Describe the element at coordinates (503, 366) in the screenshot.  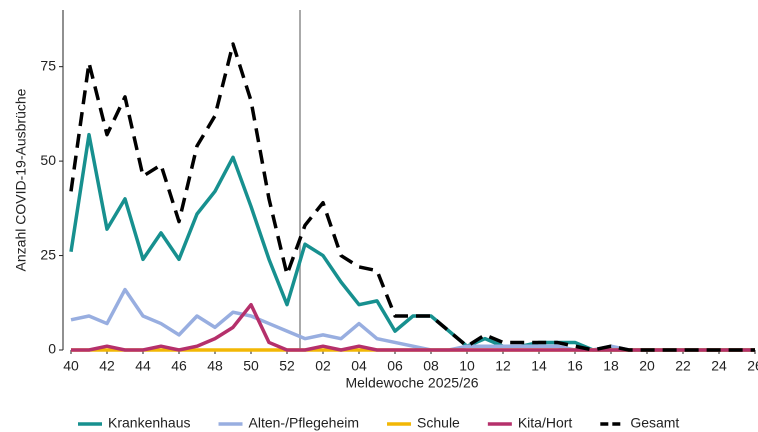
I see `x-tick-label: 12` at that location.